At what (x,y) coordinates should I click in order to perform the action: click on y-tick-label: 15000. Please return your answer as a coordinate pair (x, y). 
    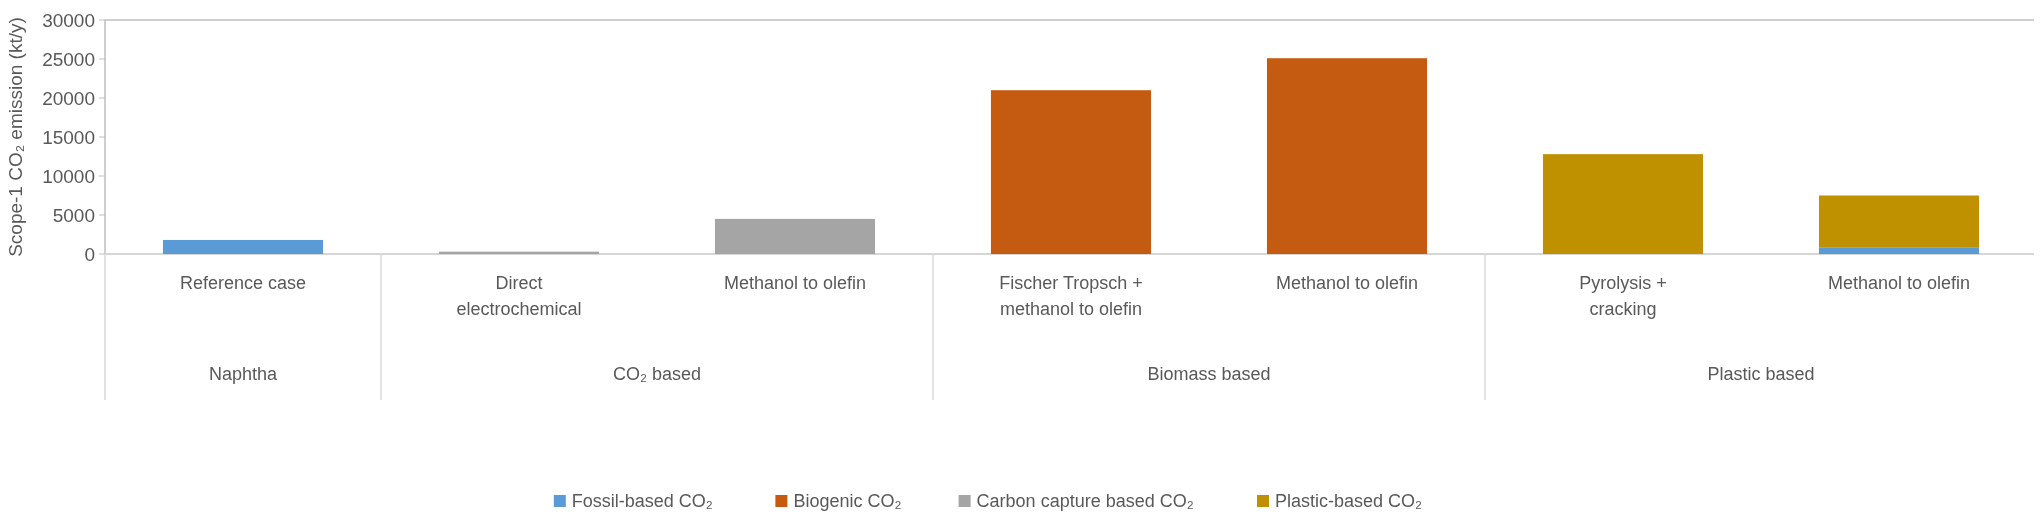
    Looking at the image, I should click on (68, 137).